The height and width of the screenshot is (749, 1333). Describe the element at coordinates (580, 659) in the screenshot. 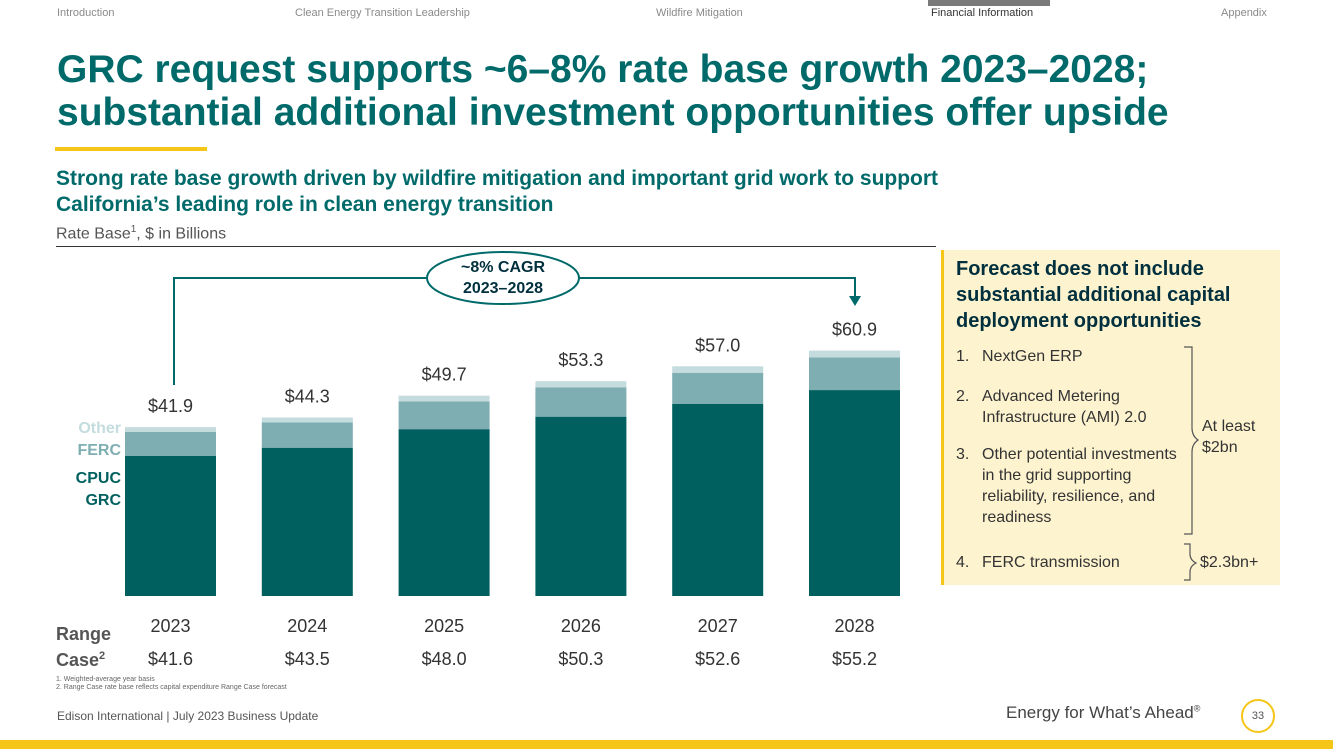

I see `range-case-value: $50.3` at that location.